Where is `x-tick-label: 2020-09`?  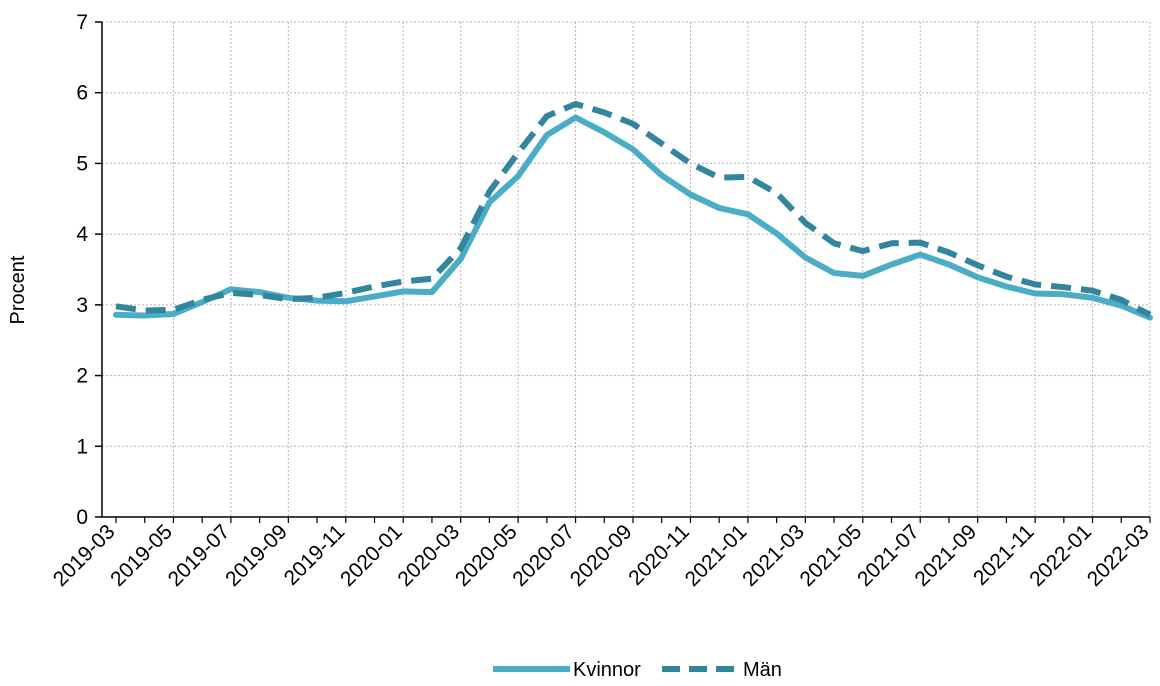 x-tick-label: 2020-09 is located at coordinates (601, 555).